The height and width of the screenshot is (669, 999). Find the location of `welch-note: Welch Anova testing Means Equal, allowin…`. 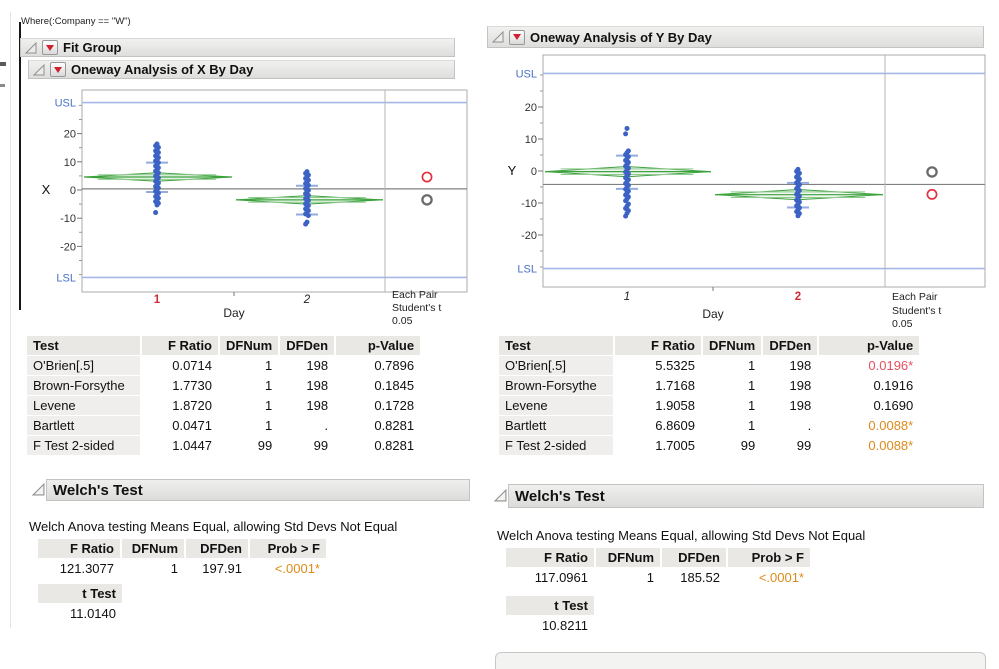

welch-note: Welch Anova testing Means Equal, allowin… is located at coordinates (213, 526).